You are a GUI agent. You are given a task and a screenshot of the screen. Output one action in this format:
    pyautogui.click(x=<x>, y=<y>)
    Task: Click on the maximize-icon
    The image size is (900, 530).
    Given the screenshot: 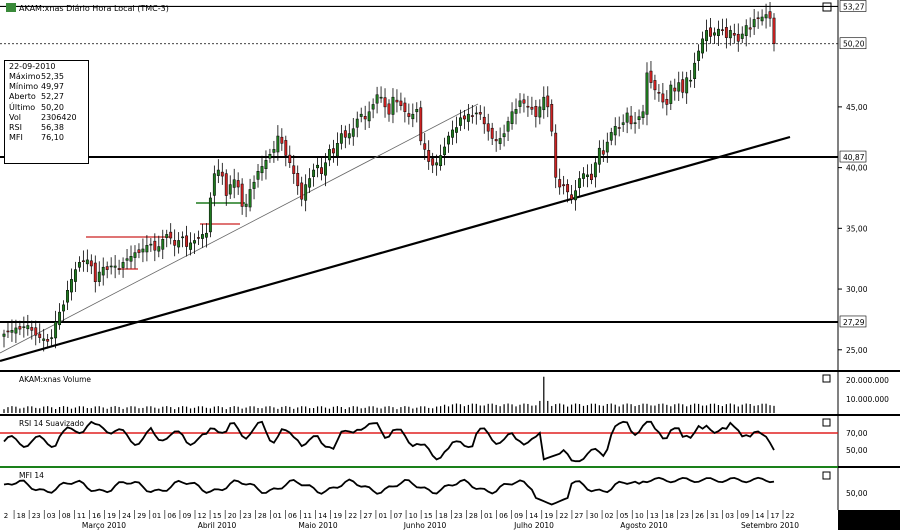 What is the action you would take?
    pyautogui.click(x=827, y=7)
    